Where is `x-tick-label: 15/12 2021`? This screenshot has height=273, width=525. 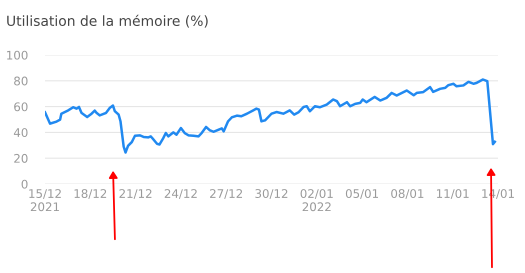
x-tick-label: 15/12 2021 is located at coordinates (45, 200).